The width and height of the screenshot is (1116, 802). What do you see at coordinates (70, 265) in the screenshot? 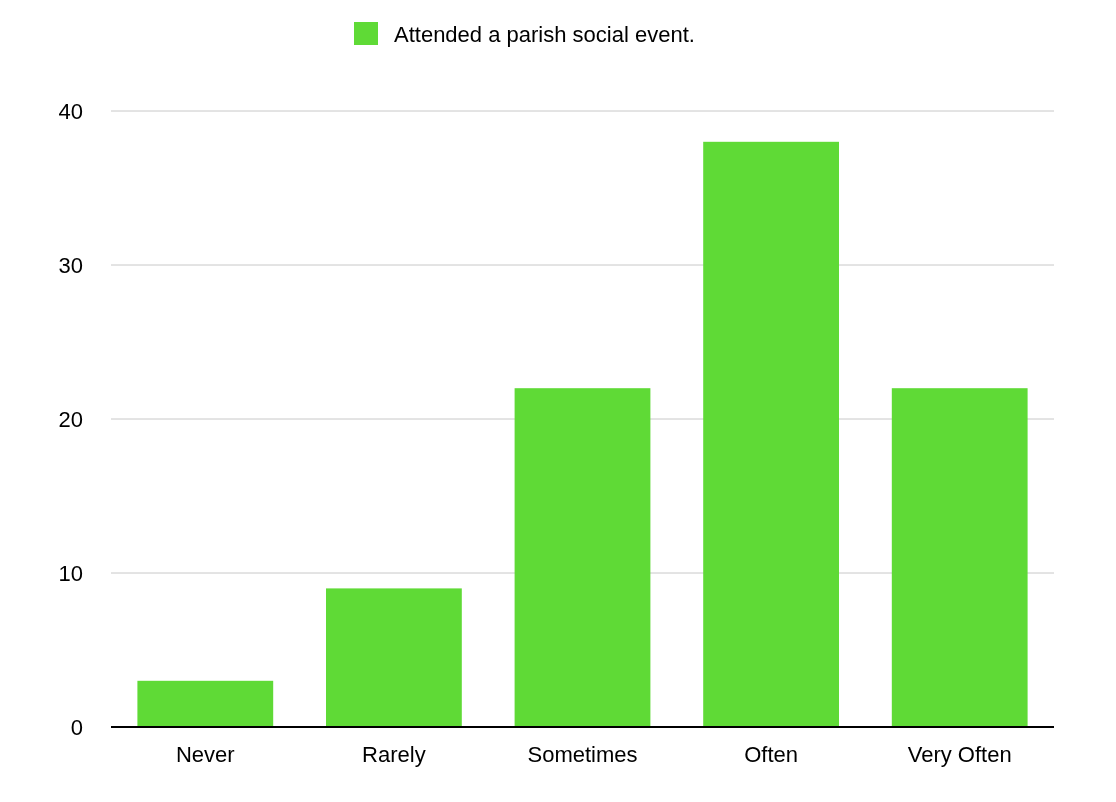
I see `y-tick-label: 30` at bounding box center [70, 265].